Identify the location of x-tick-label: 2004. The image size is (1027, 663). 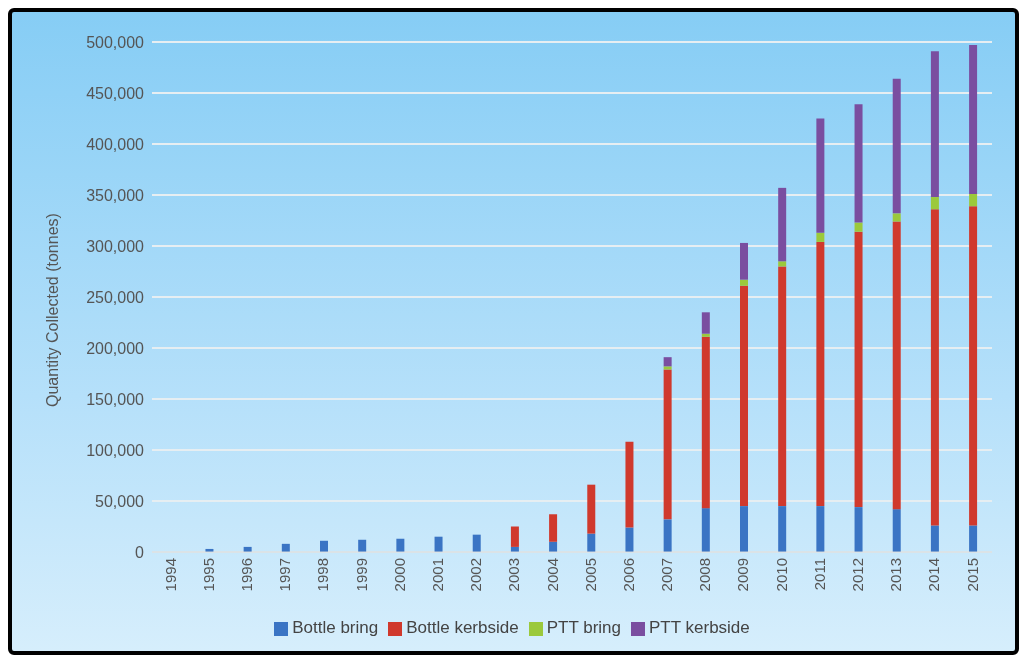
(552, 575).